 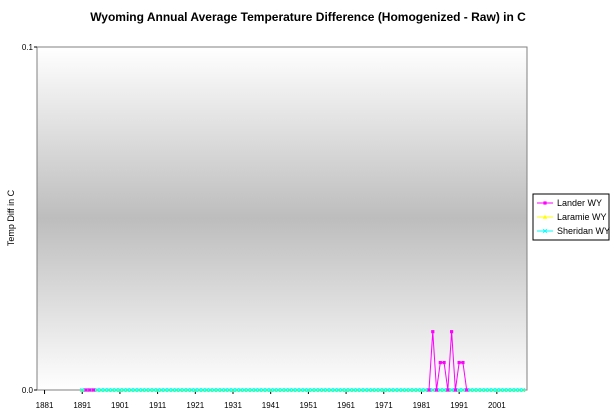 I want to click on legend-label: Lander WY, so click(x=579, y=203).